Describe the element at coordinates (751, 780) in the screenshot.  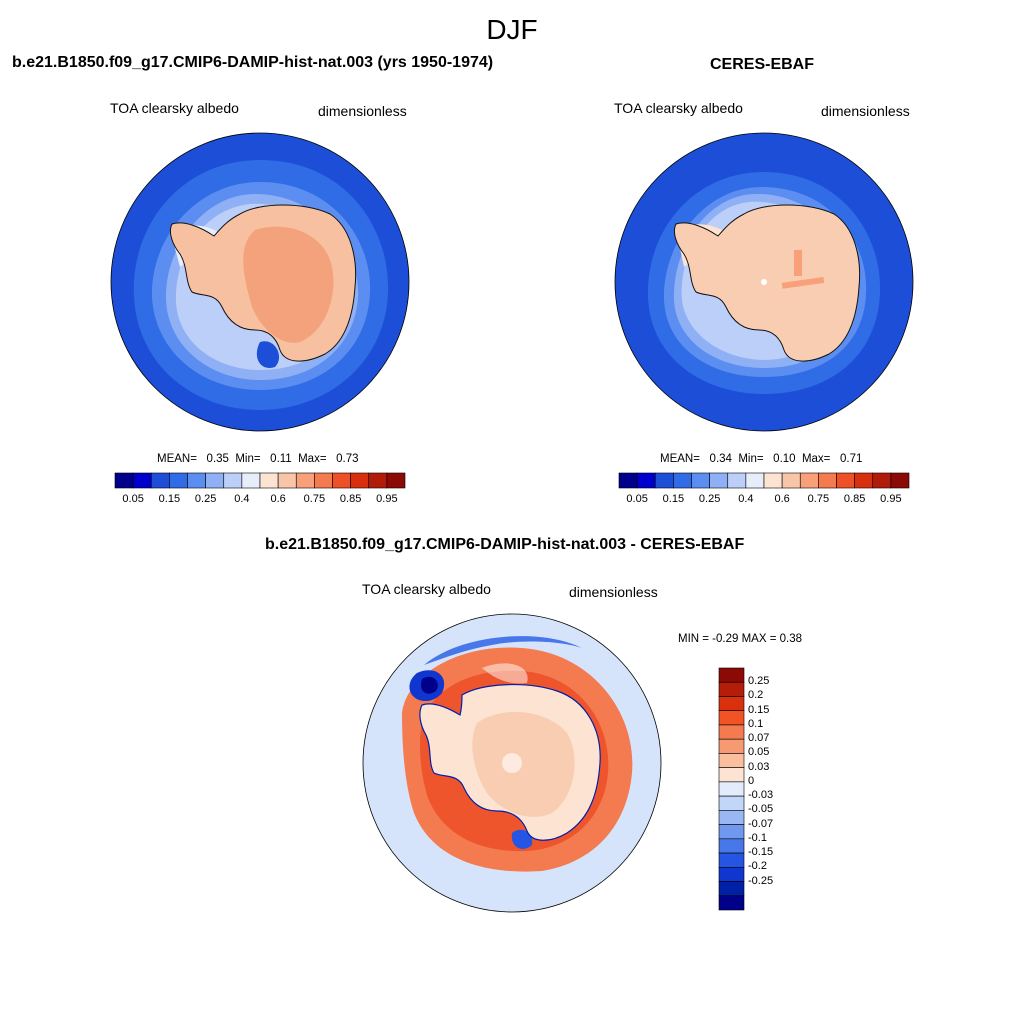
I see `colorbar-tick-label: 0` at that location.